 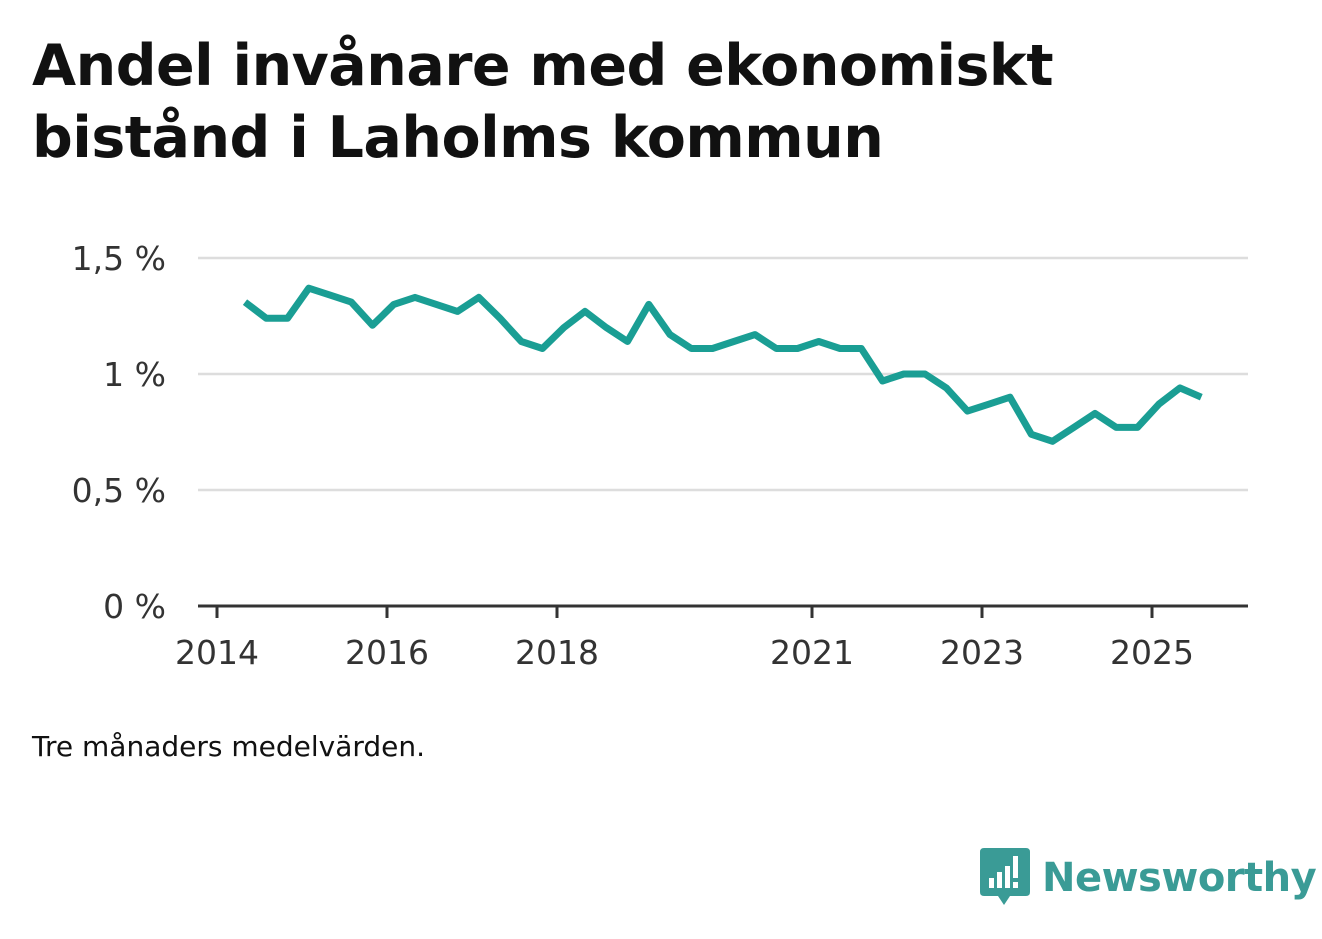 I want to click on series-group, so click(x=723, y=364).